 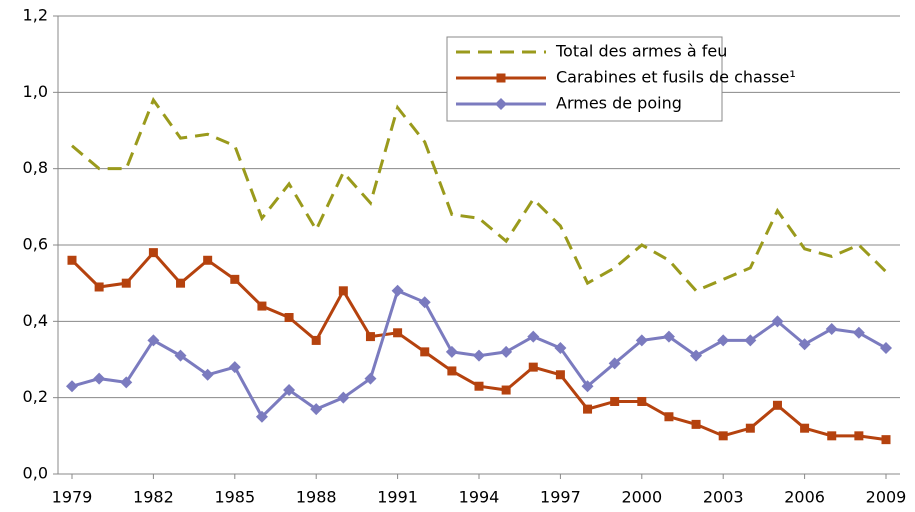 I want to click on x-tick-label: 1997, so click(x=560, y=497).